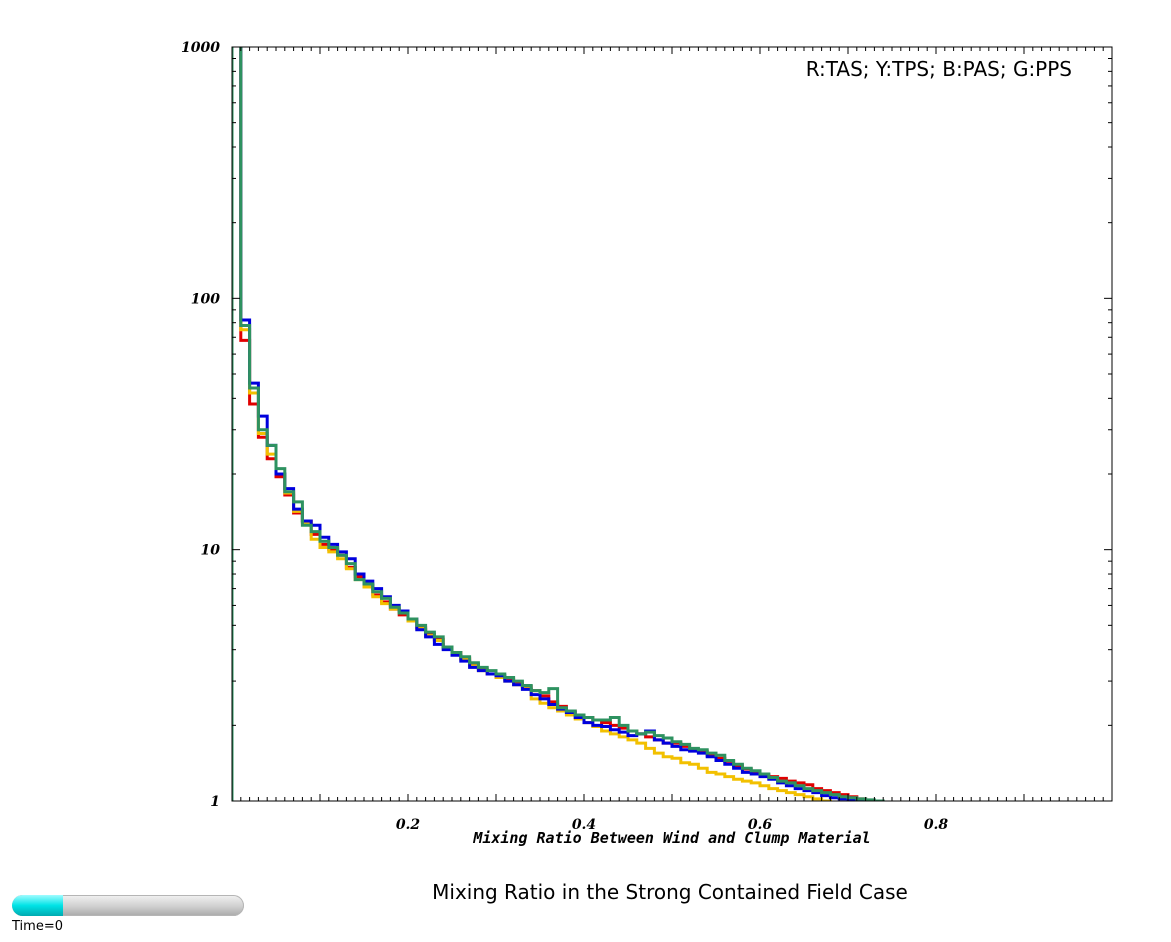 The width and height of the screenshot is (1171, 942). What do you see at coordinates (128, 905) in the screenshot?
I see `time-slider` at bounding box center [128, 905].